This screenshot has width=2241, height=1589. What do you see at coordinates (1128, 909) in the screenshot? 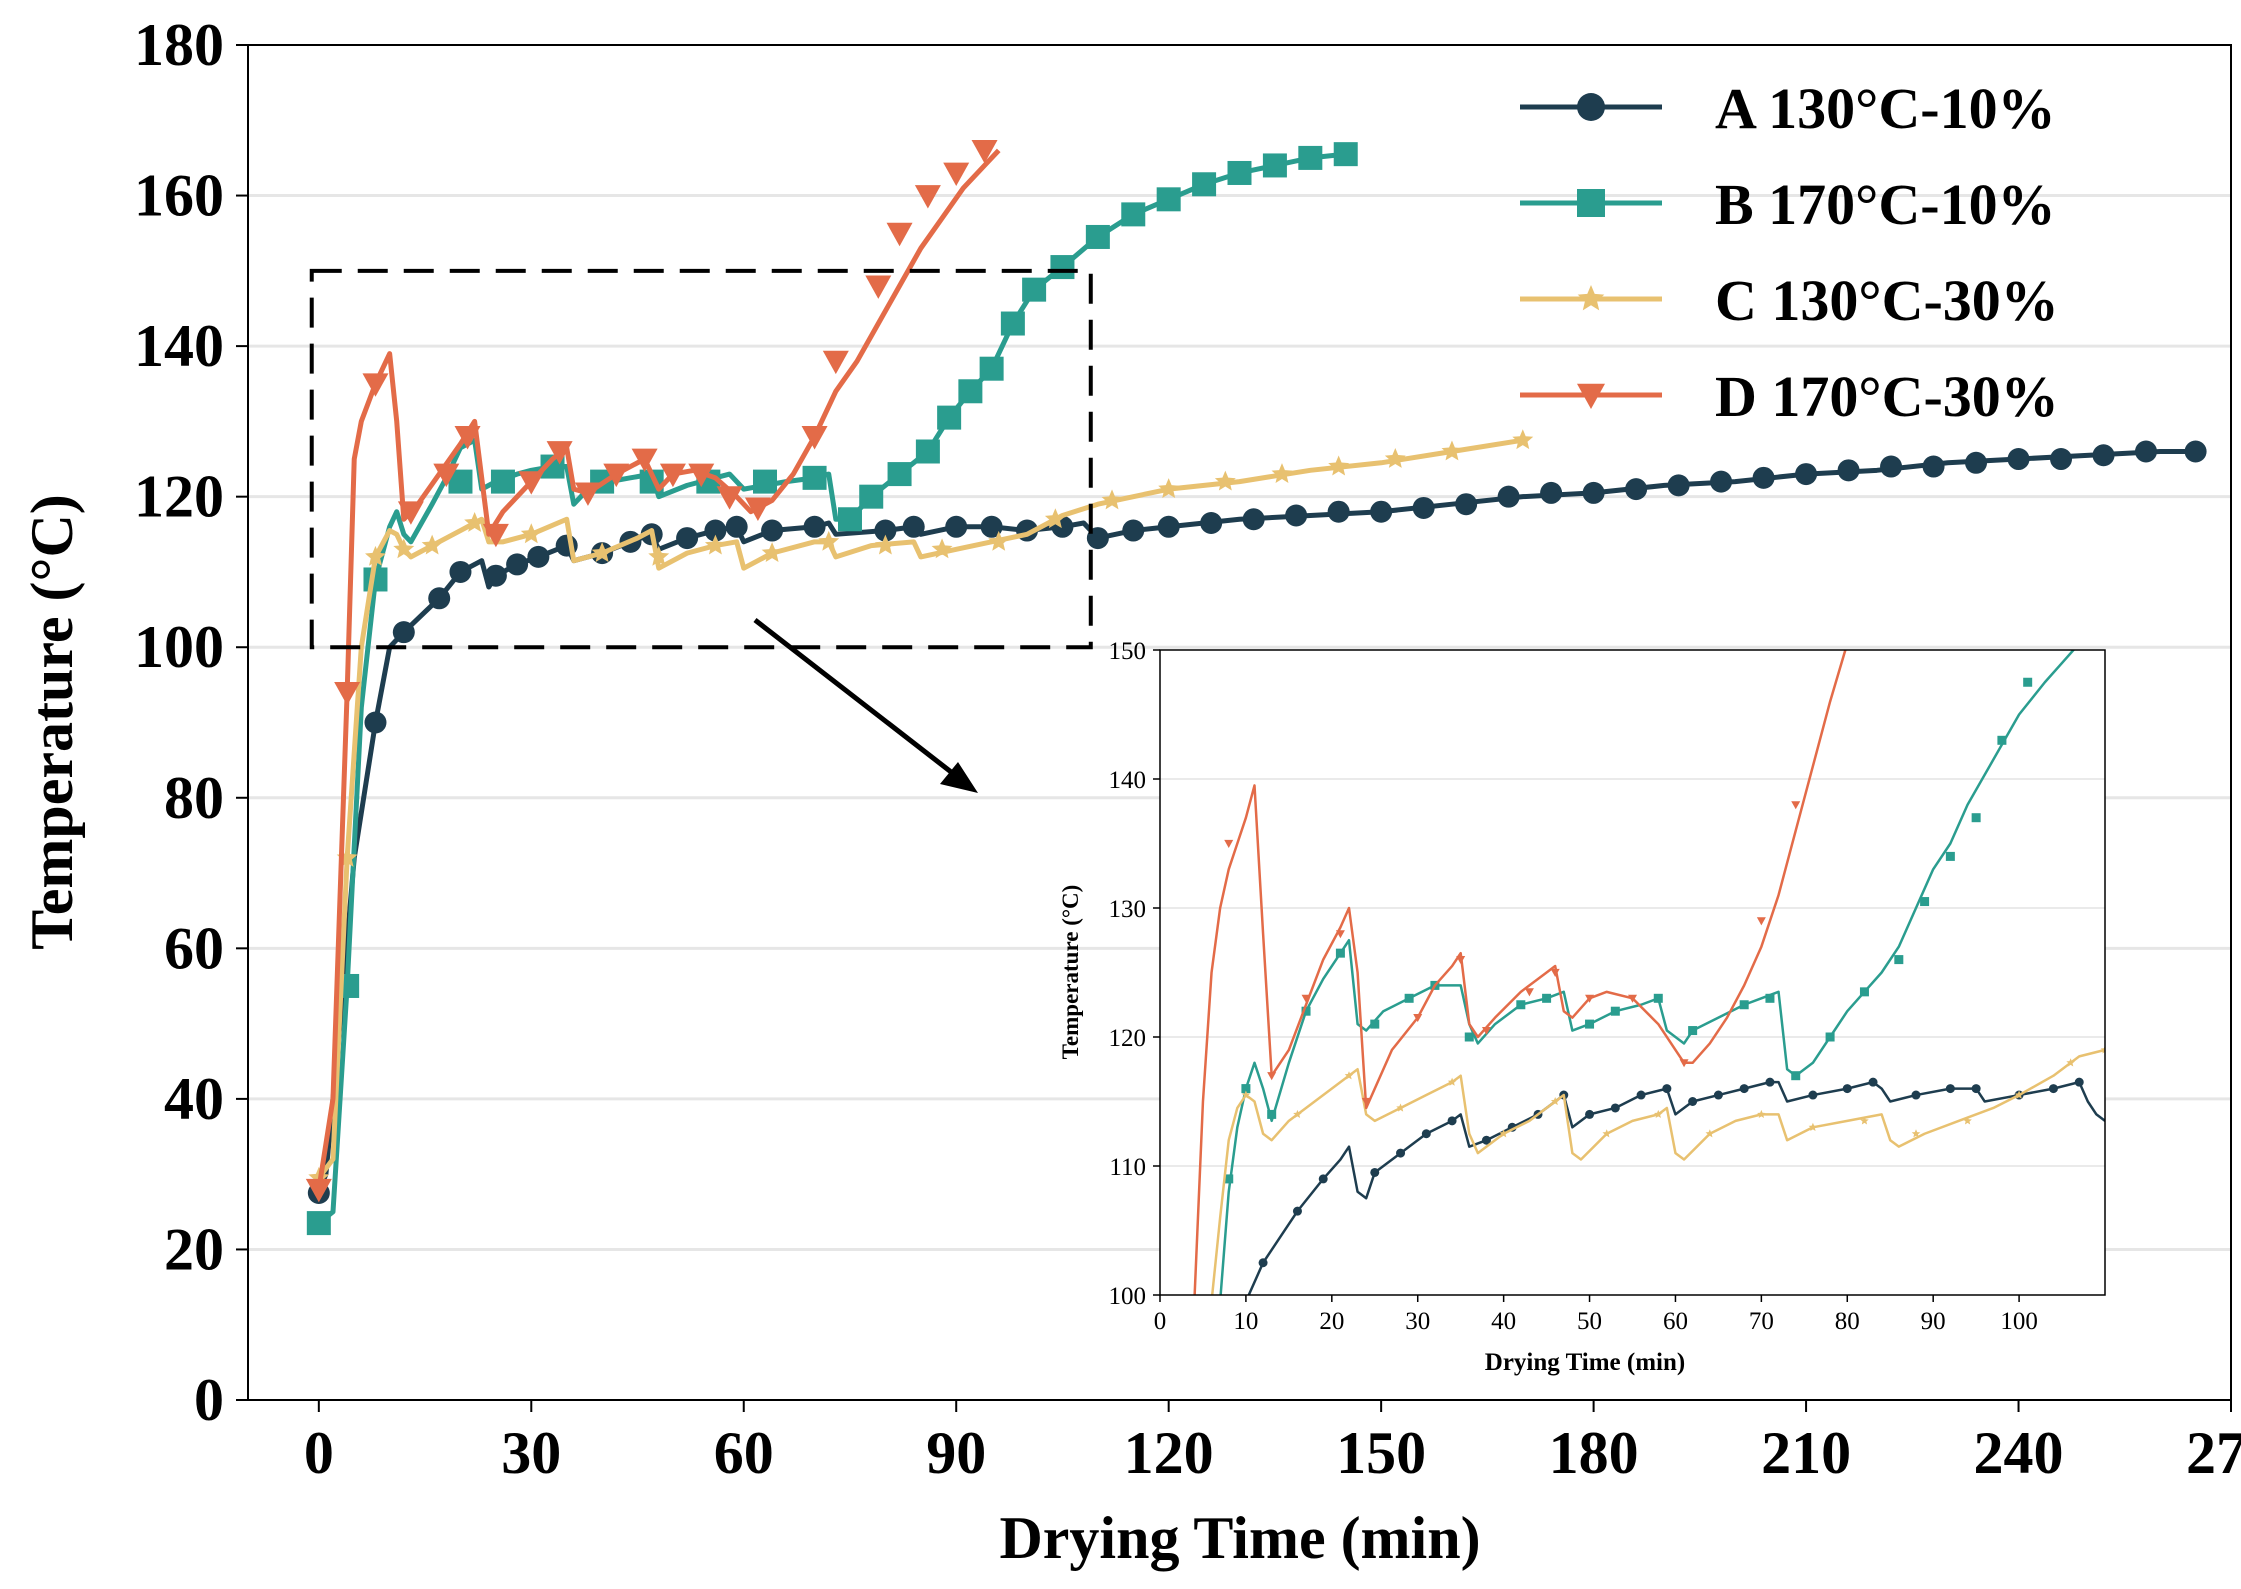
I see `inset-y-tick-label: 130` at bounding box center [1128, 909].